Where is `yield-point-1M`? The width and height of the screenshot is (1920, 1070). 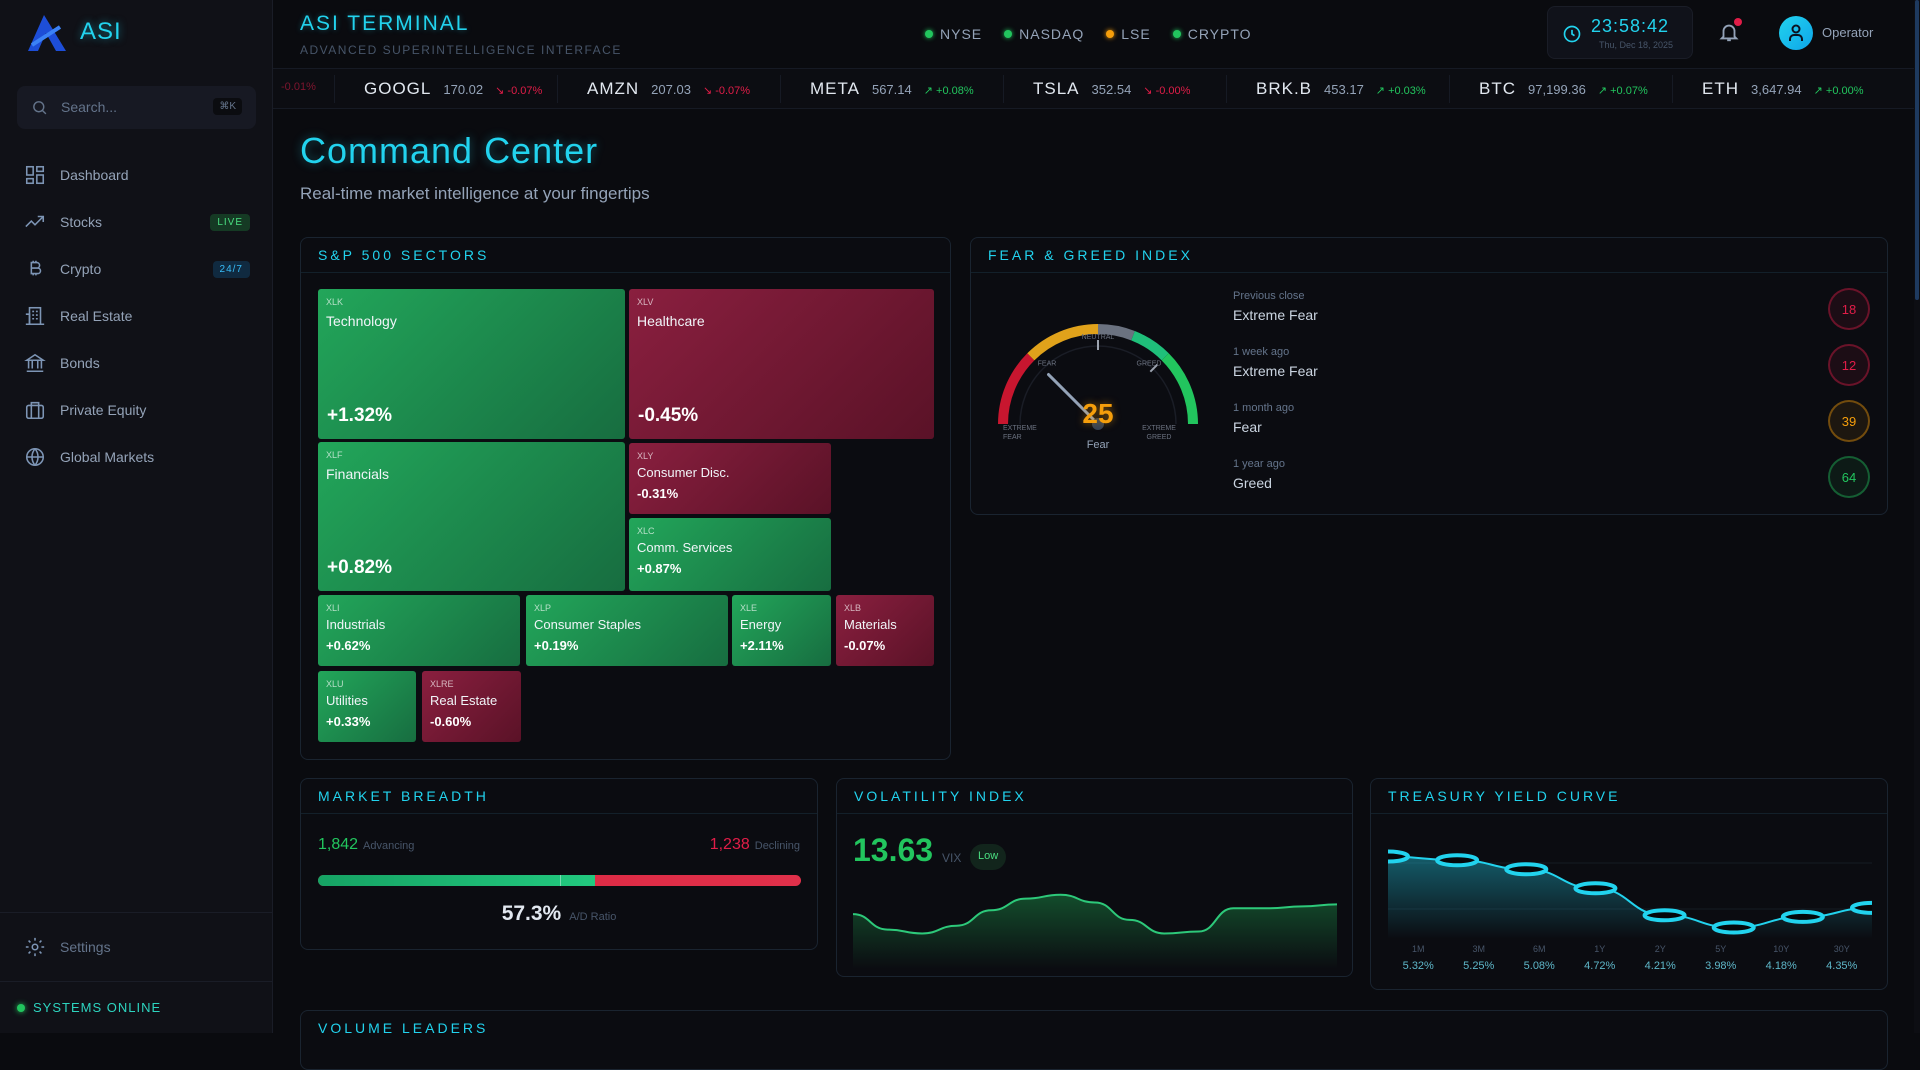 yield-point-1M is located at coordinates (1399, 856).